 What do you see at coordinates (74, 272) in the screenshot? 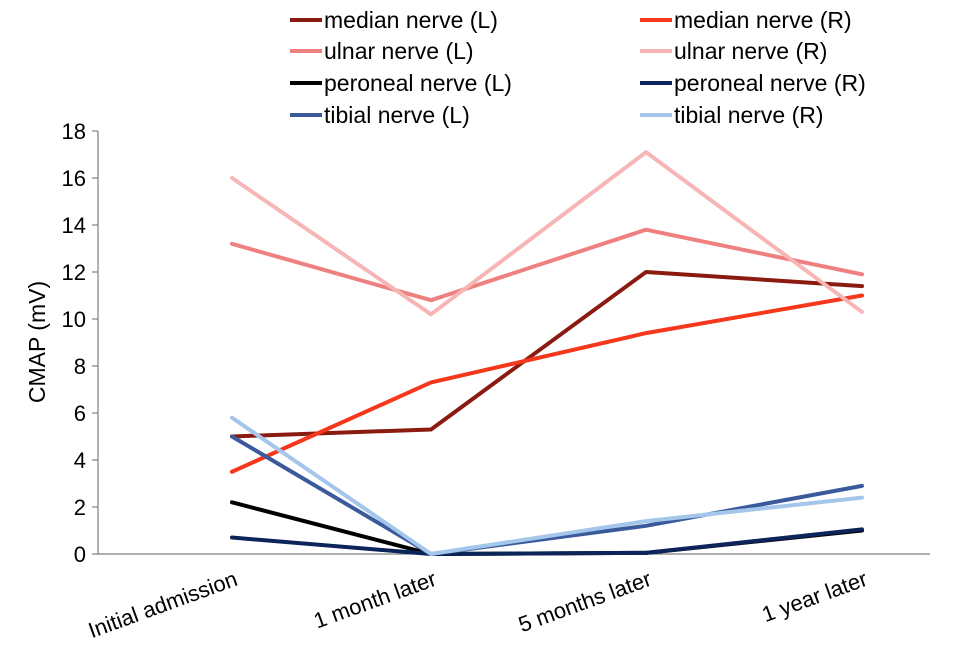
I see `y-tick-label: 12` at bounding box center [74, 272].